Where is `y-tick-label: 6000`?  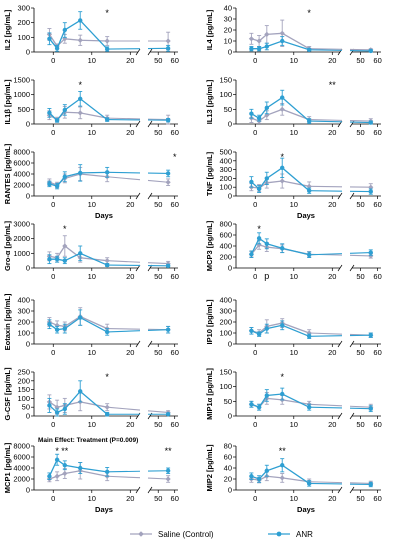 y-tick-label: 6000 is located at coordinates (21, 163).